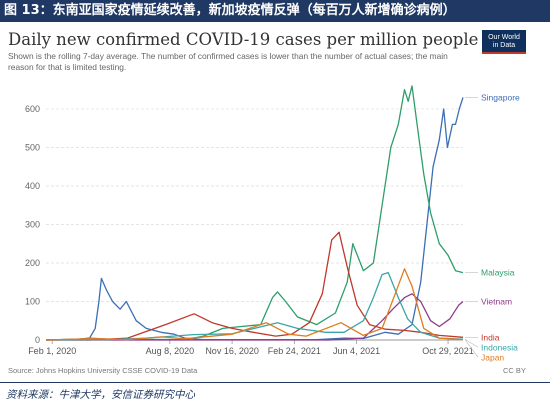 This screenshot has width=550, height=405. What do you see at coordinates (52, 351) in the screenshot?
I see `x-tick-label: Feb 1, 2020` at bounding box center [52, 351].